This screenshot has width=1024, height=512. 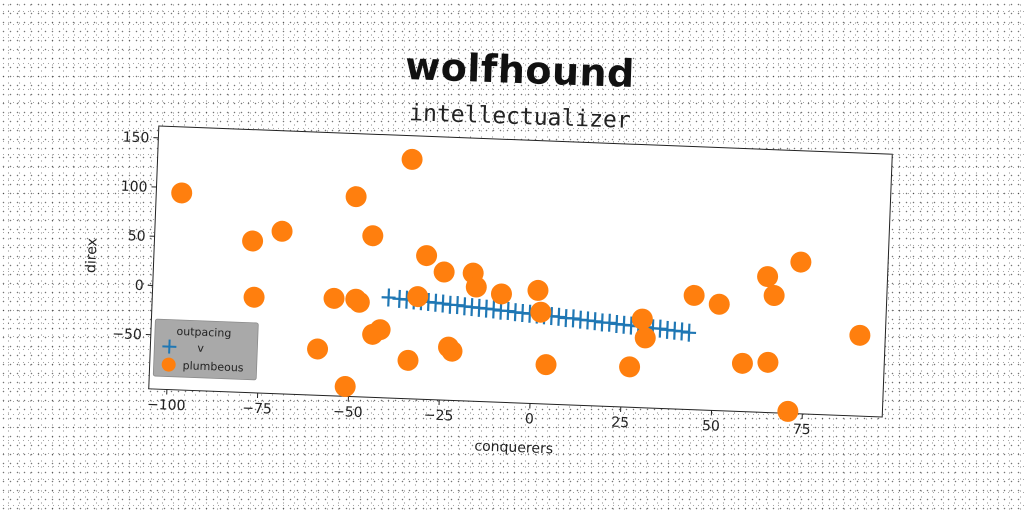 What do you see at coordinates (135, 137) in the screenshot?
I see `y-tick-label: 150` at bounding box center [135, 137].